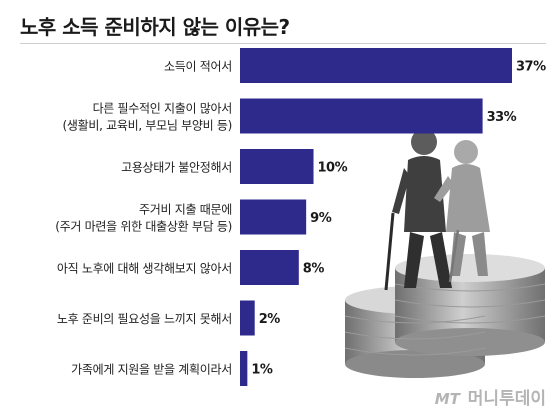  Describe the element at coordinates (506, 399) in the screenshot. I see `watermark-text: 머니투데이` at that location.